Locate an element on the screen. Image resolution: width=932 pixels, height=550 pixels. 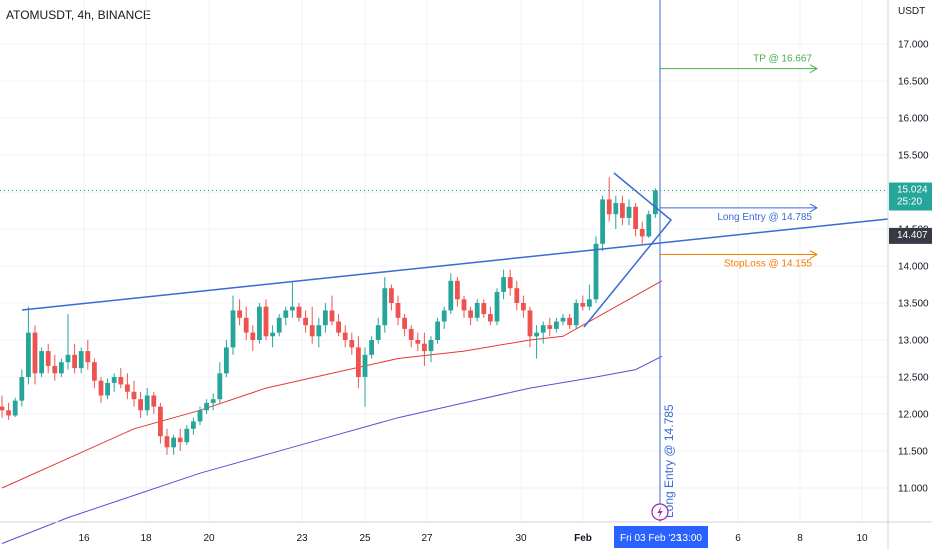
alert-badge is located at coordinates (660, 512).